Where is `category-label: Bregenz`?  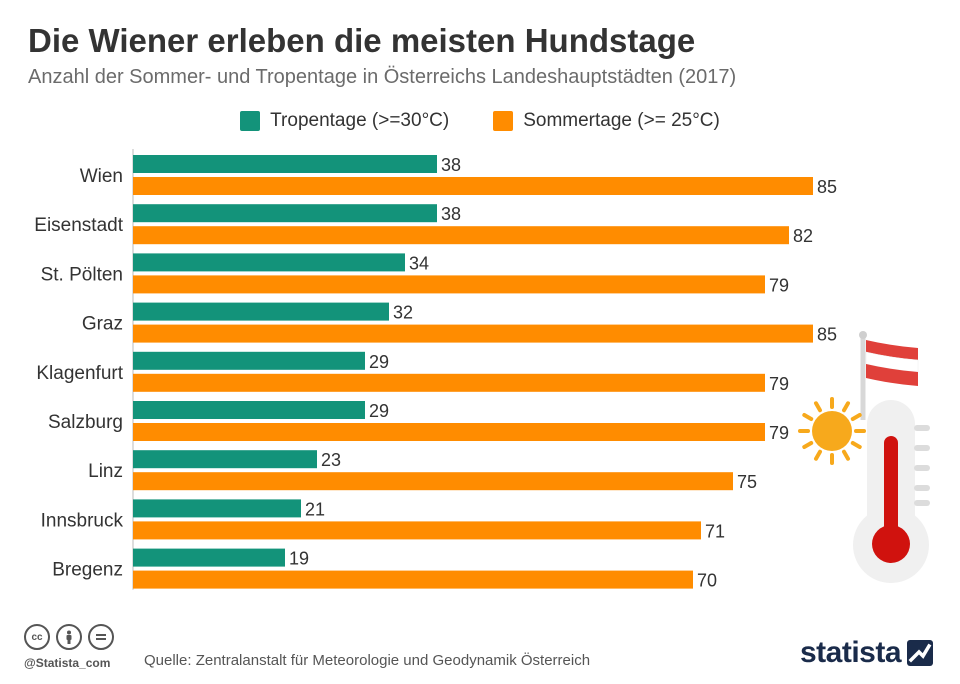
category-label: Bregenz is located at coordinates (87, 570).